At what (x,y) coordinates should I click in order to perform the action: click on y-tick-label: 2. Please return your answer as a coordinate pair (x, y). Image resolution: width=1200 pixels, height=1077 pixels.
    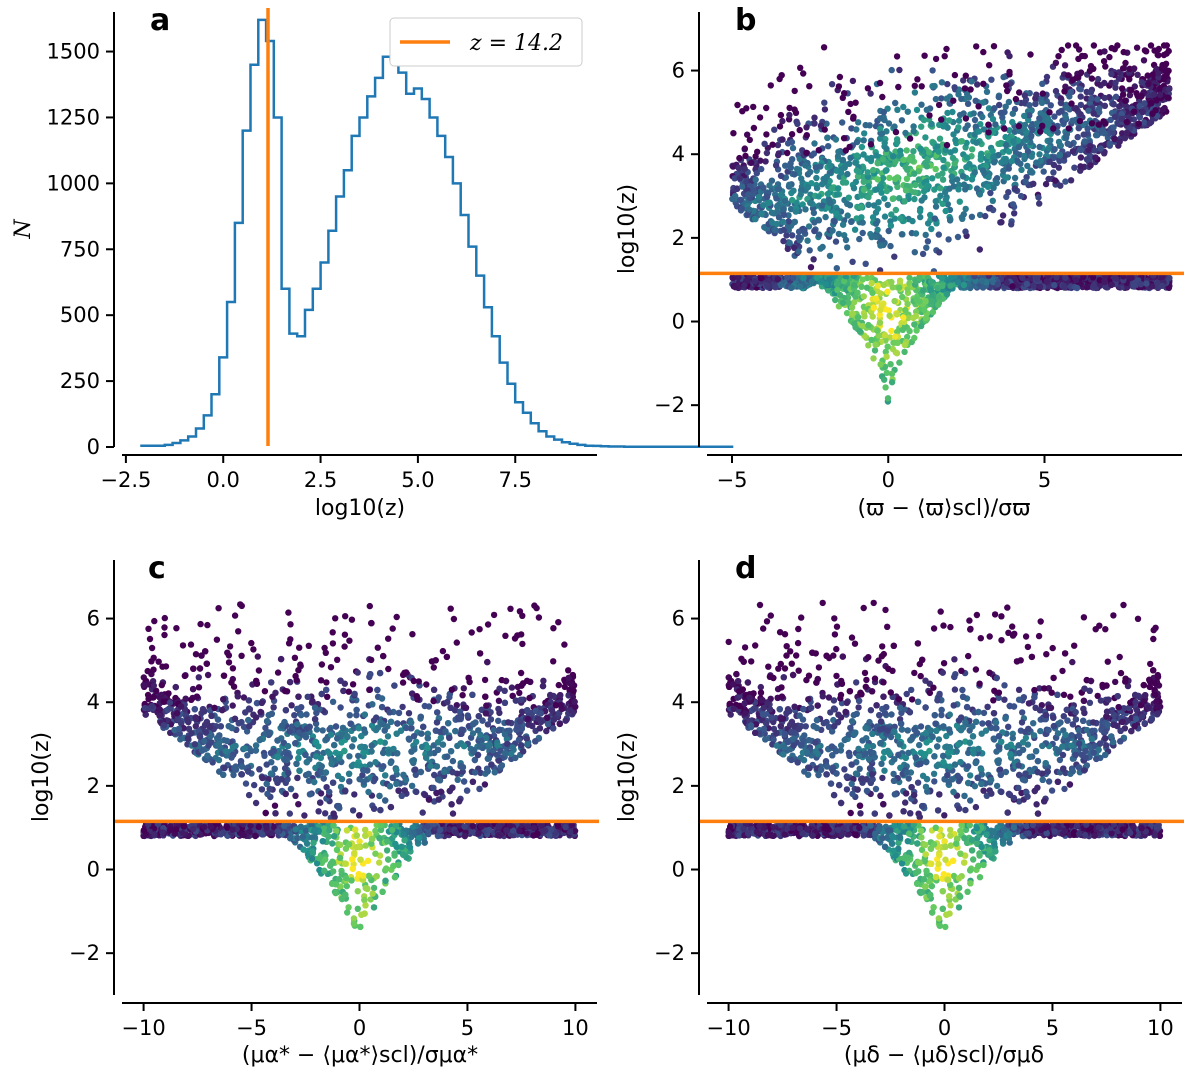
    Looking at the image, I should click on (678, 238).